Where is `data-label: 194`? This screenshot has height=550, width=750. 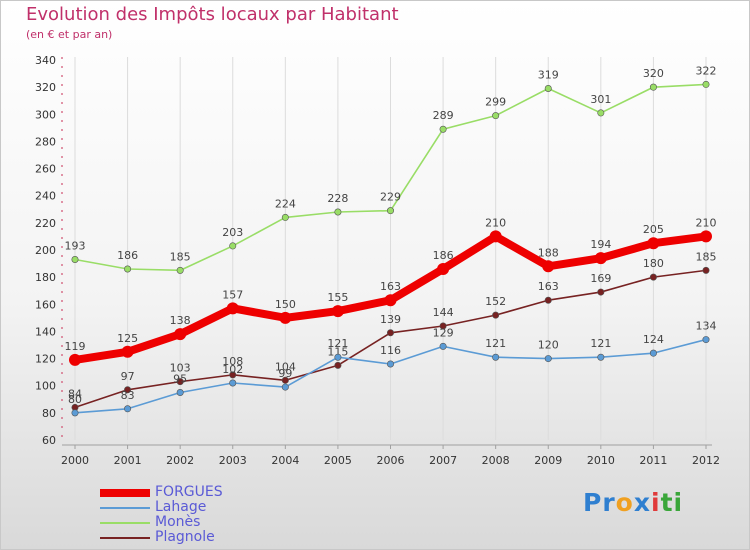 data-label: 194 is located at coordinates (600, 244).